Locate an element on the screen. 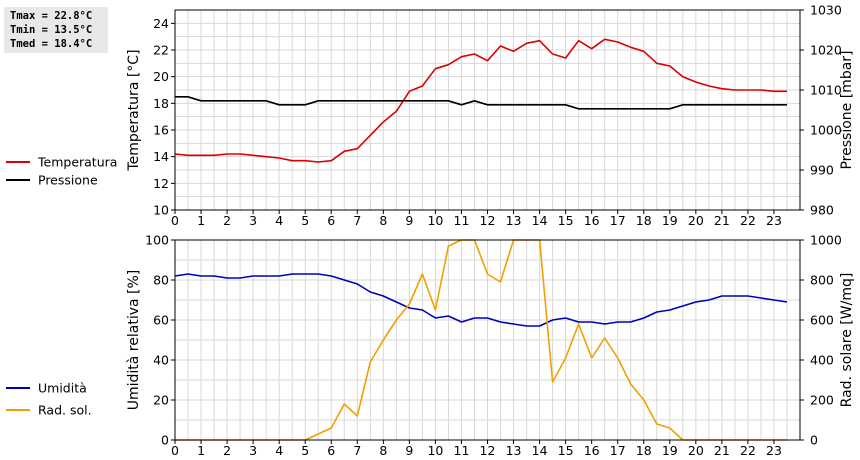 The height and width of the screenshot is (460, 860). y-tick-label-right: 1030 is located at coordinates (826, 10).